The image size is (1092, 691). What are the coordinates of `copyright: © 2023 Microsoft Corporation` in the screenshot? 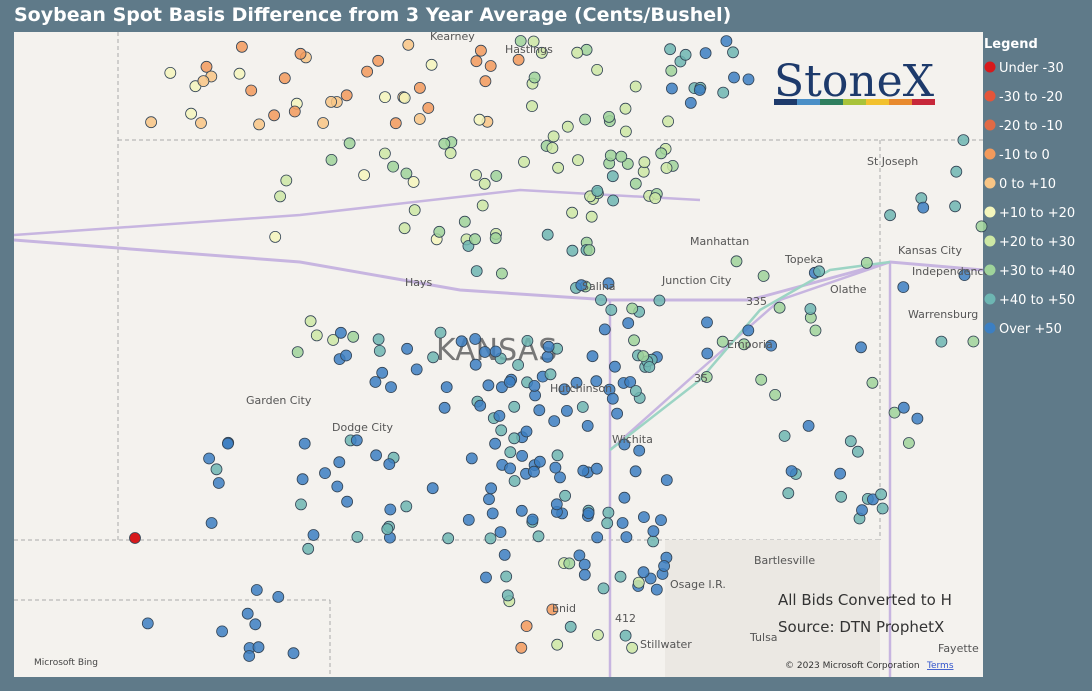 It's located at (852, 666).